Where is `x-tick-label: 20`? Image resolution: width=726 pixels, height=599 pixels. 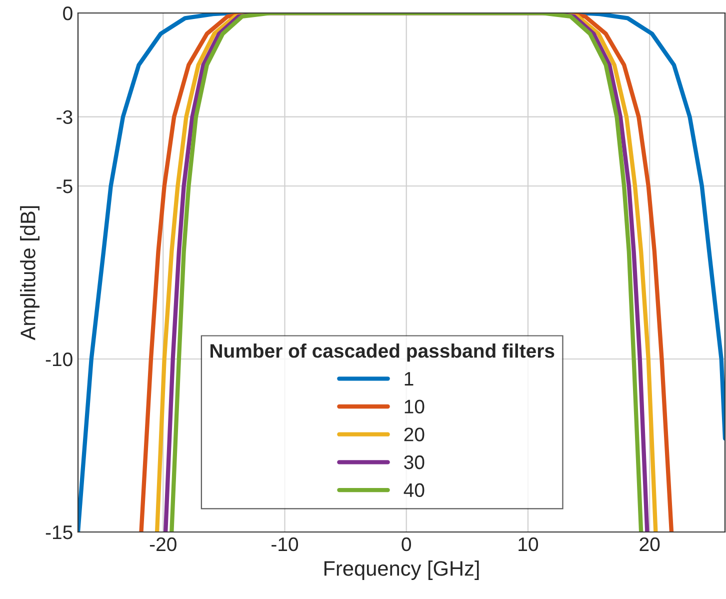
x-tick-label: 20 is located at coordinates (650, 544).